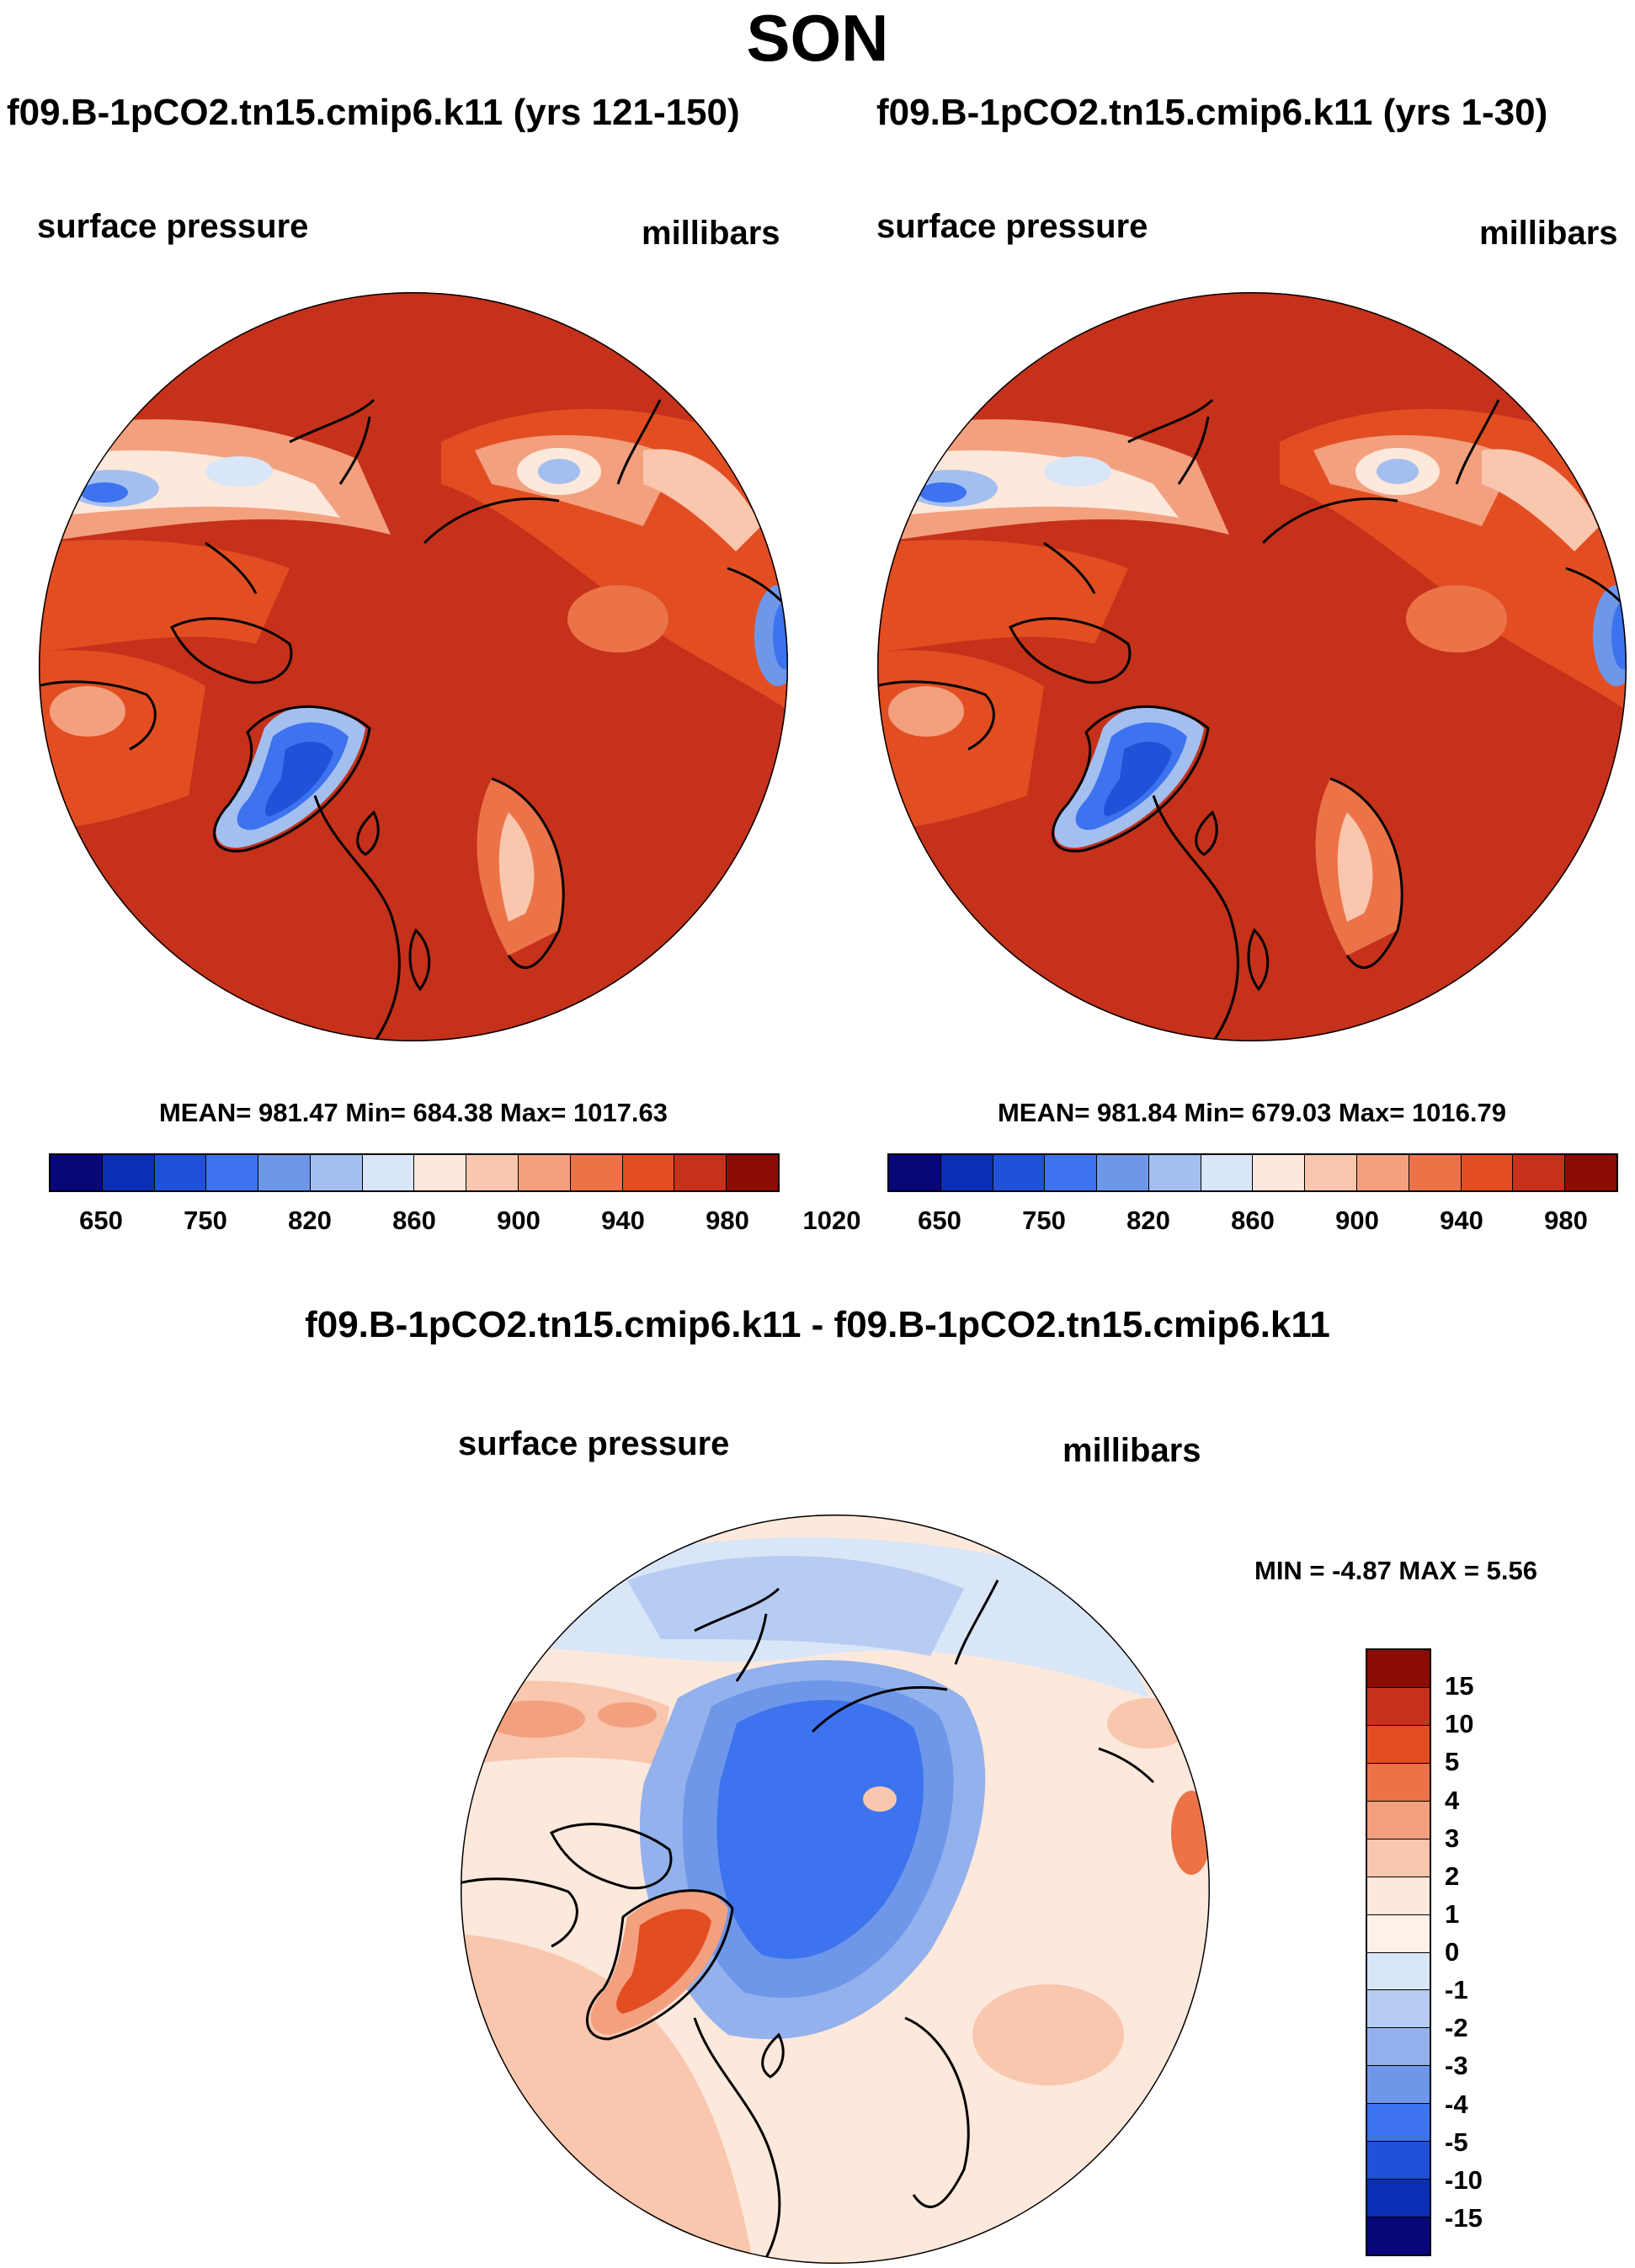 This screenshot has width=1635, height=2268. Describe the element at coordinates (1453, 1762) in the screenshot. I see `diff-colorbar-tick-label: 5` at that location.